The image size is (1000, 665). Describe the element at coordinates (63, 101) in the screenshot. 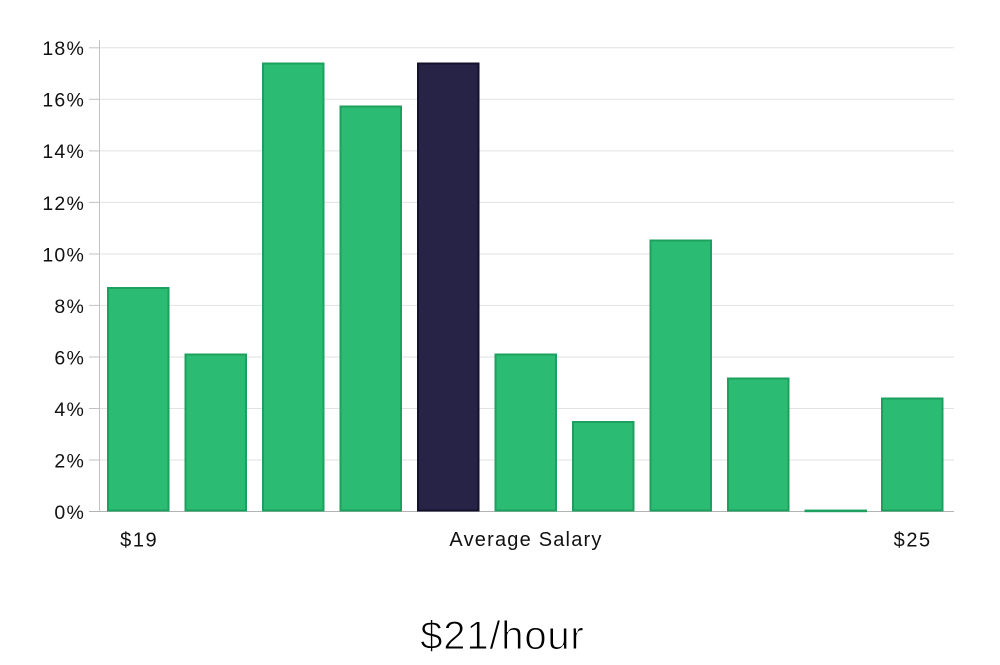

I see `svg-text: 16%` at that location.